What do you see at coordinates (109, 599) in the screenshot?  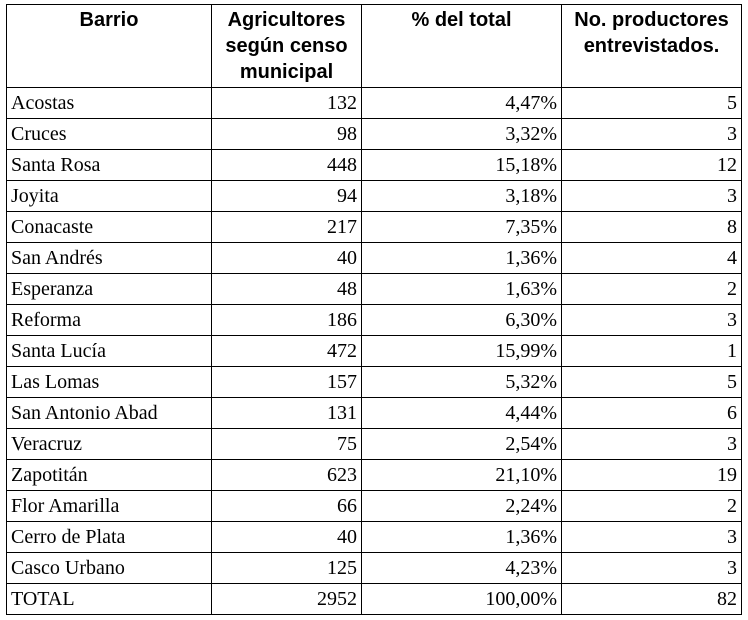 I see `cell-barrio: TOTAL` at bounding box center [109, 599].